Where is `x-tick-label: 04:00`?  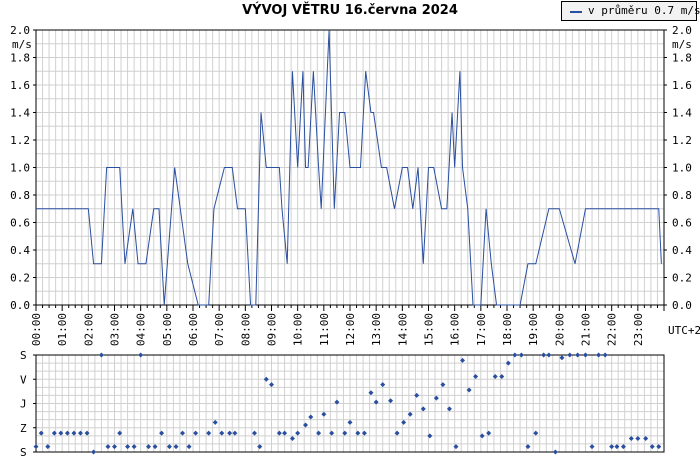 x-tick-label: 04:00 is located at coordinates (141, 329).